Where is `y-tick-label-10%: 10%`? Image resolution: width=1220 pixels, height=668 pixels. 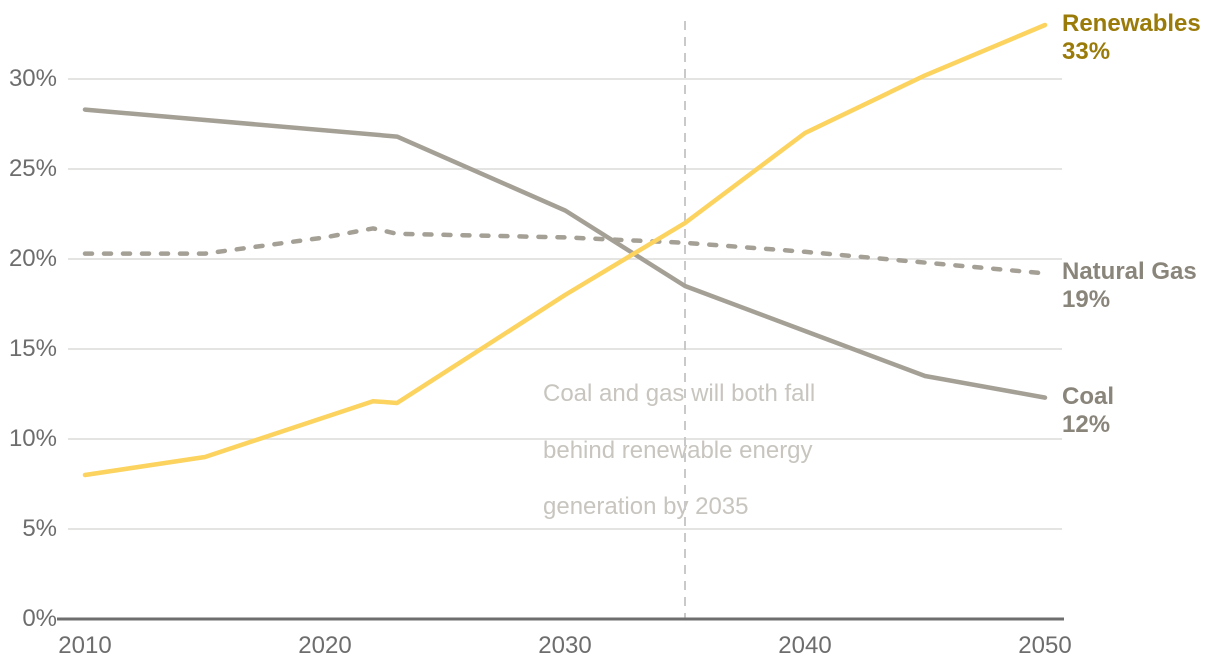 y-tick-label-10%: 10% is located at coordinates (32, 438).